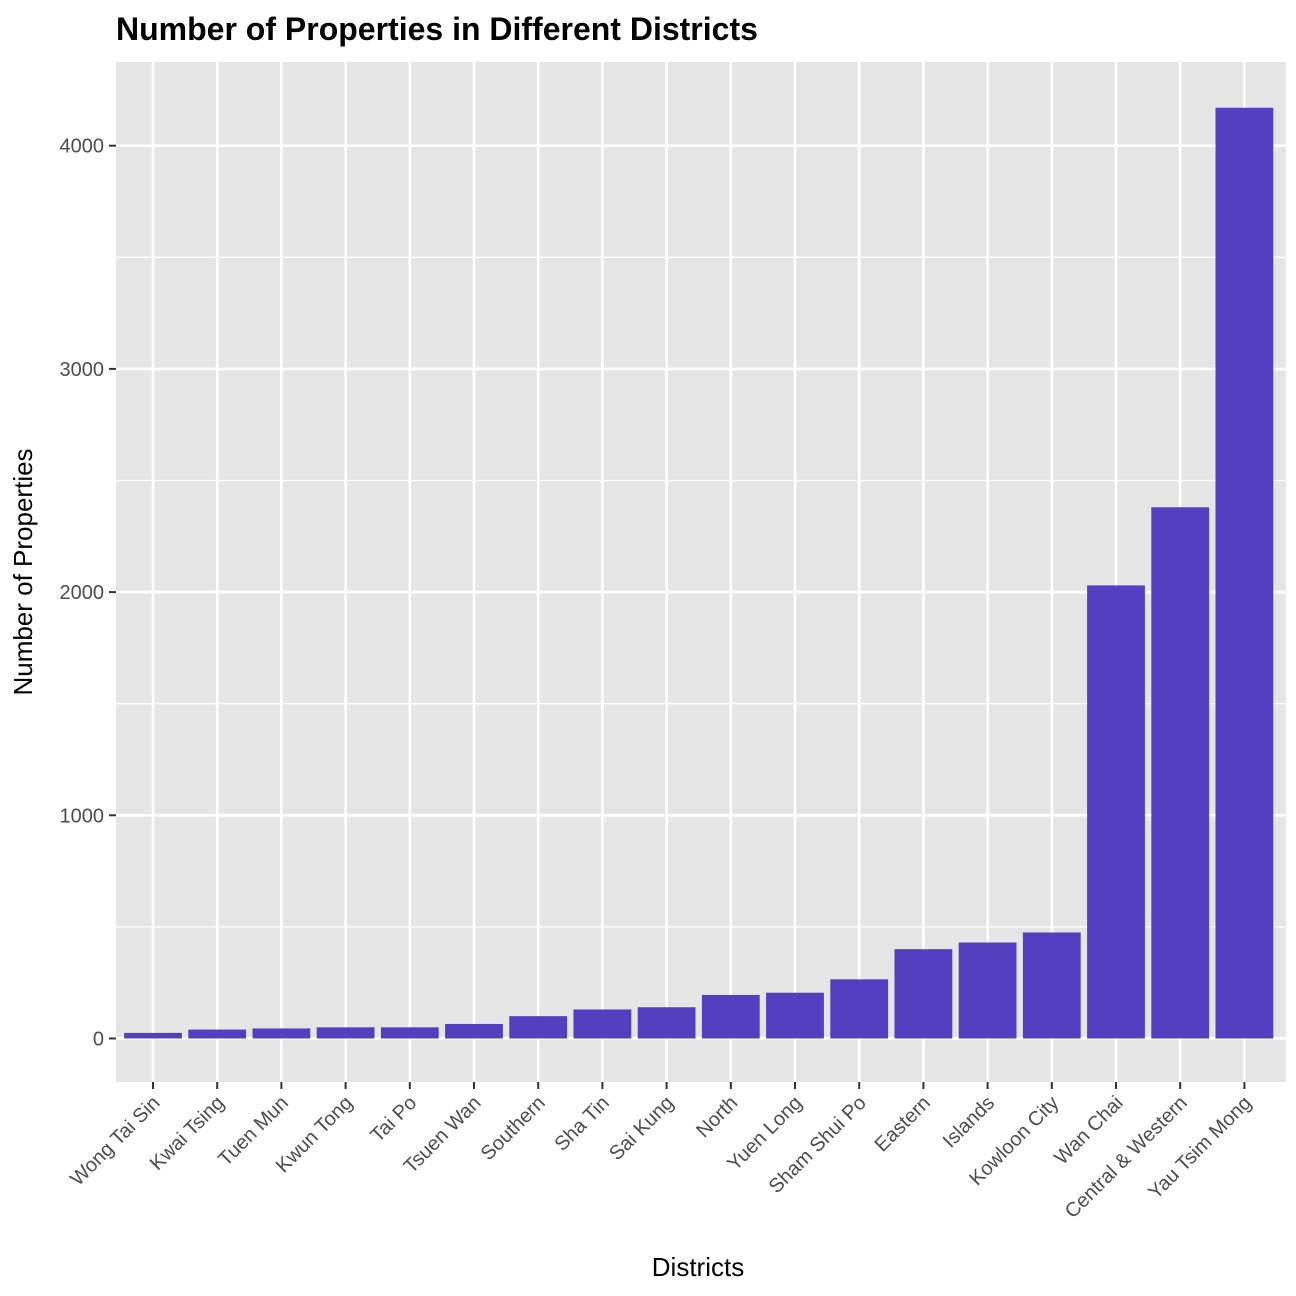 The image size is (1296, 1296). What do you see at coordinates (513, 1128) in the screenshot?
I see `x-tick-label: Southern` at bounding box center [513, 1128].